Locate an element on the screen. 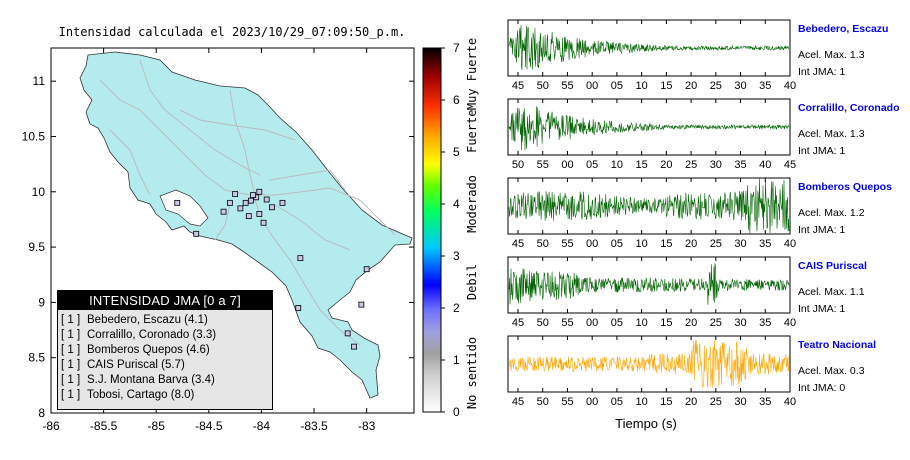  gulf-of-nicoya is located at coordinates (184, 208).